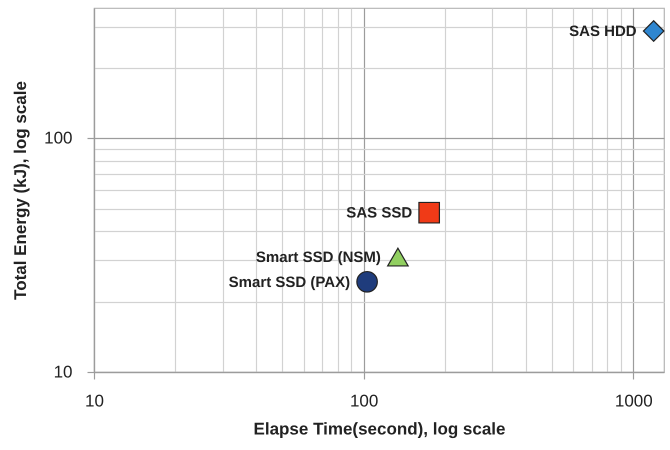 This screenshot has height=450, width=670. I want to click on y-axis-title: Total Energy (kJ), log scale, so click(20, 190).